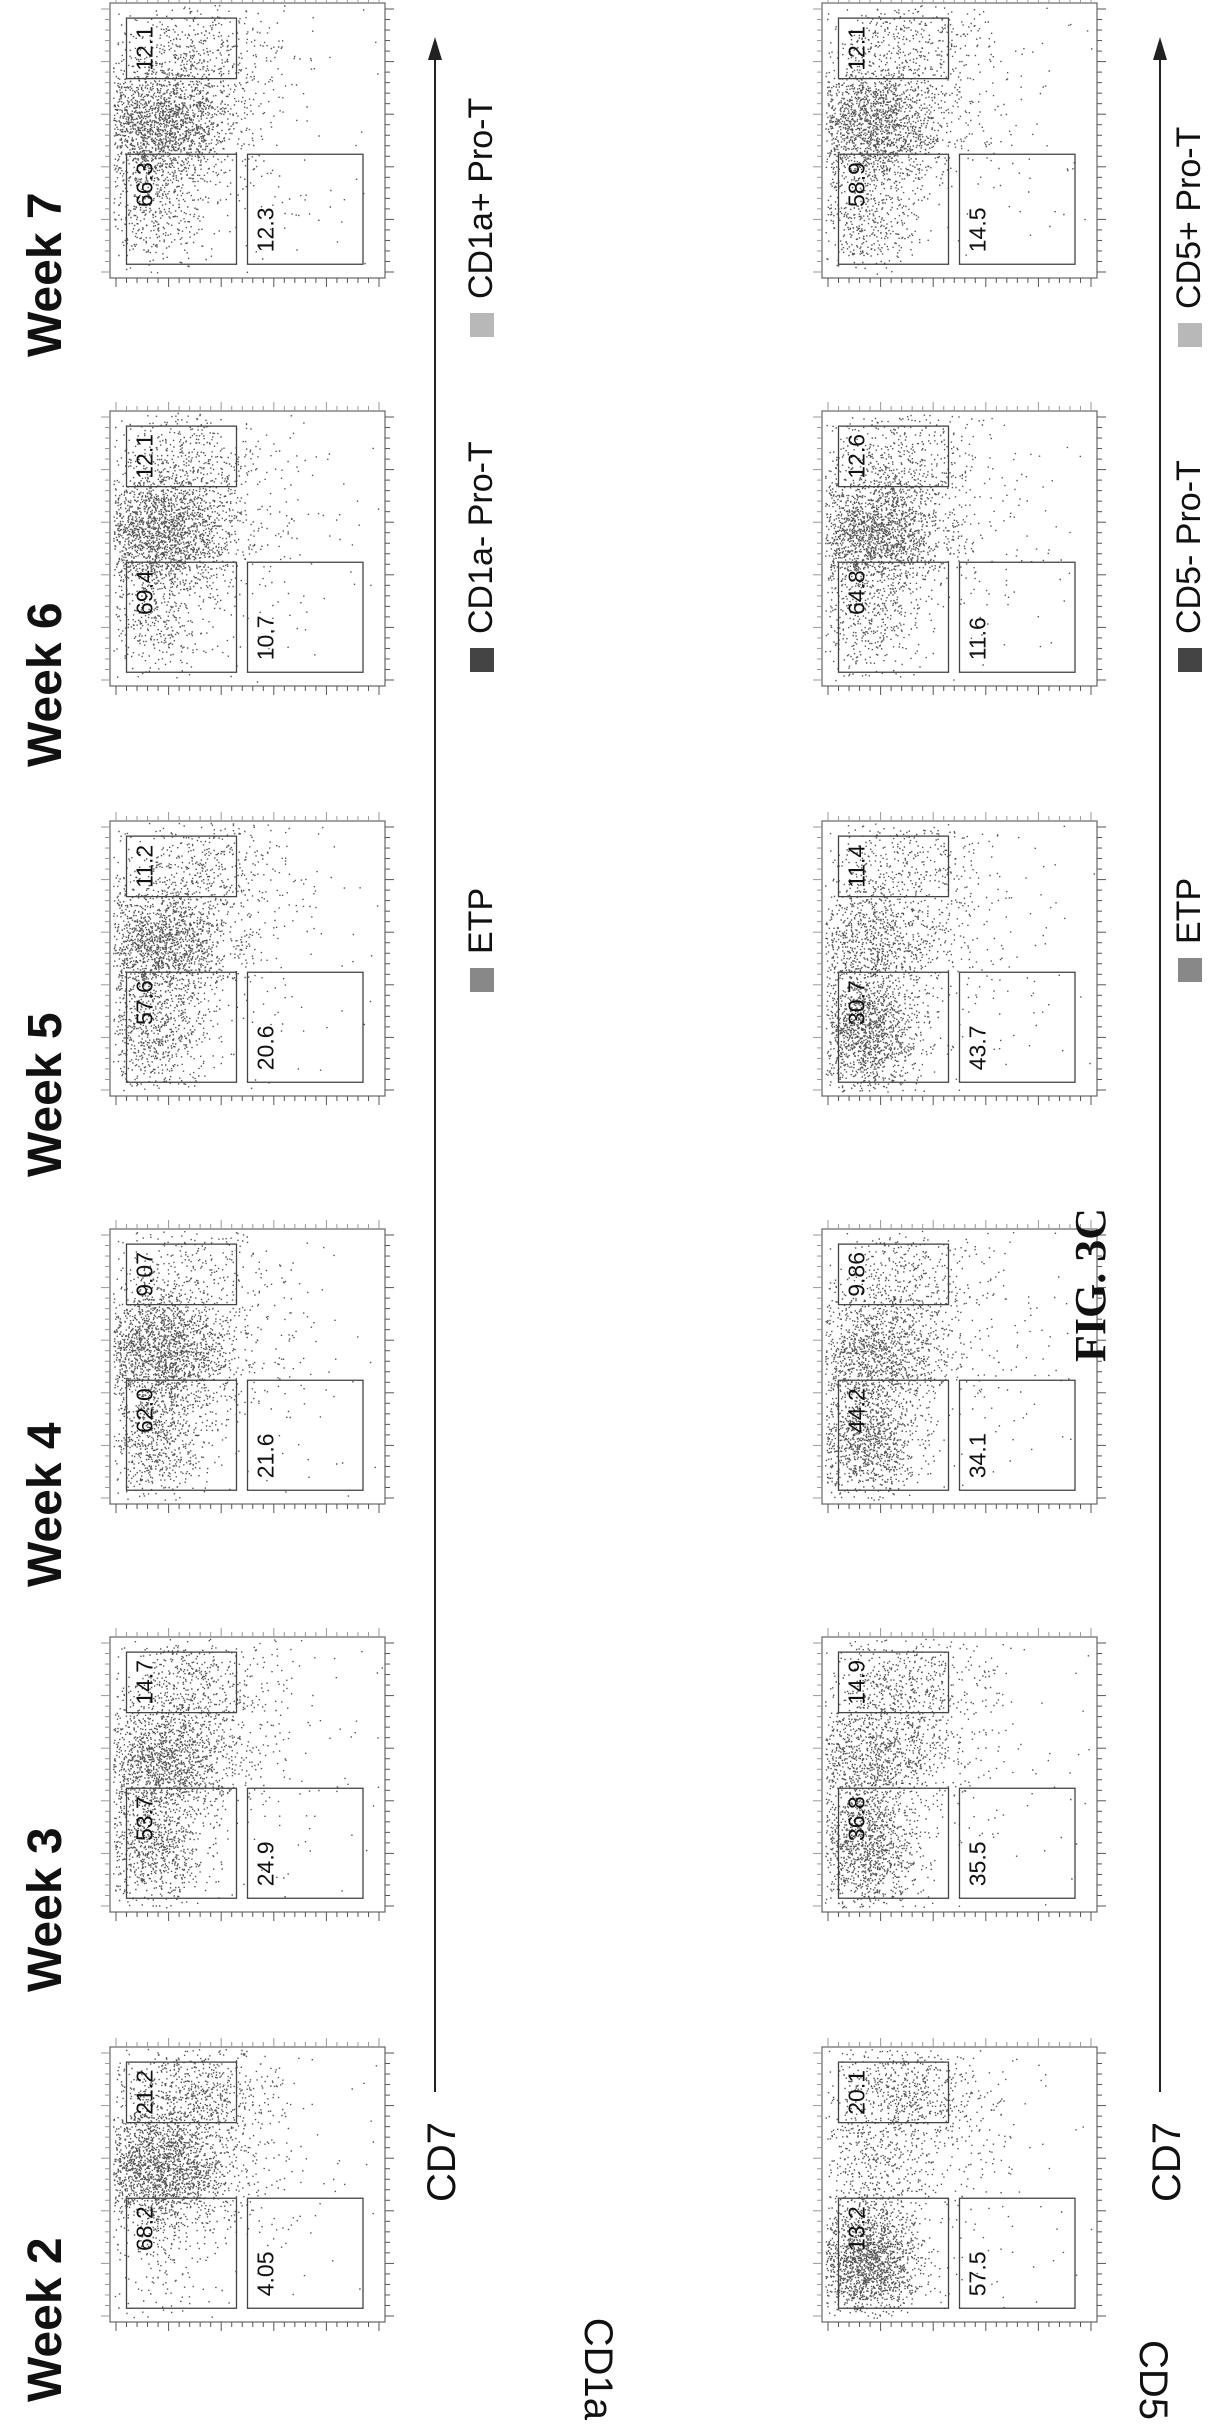 The image size is (1216, 2432). I want to click on gate-value-upper: 24.9, so click(266, 1863).